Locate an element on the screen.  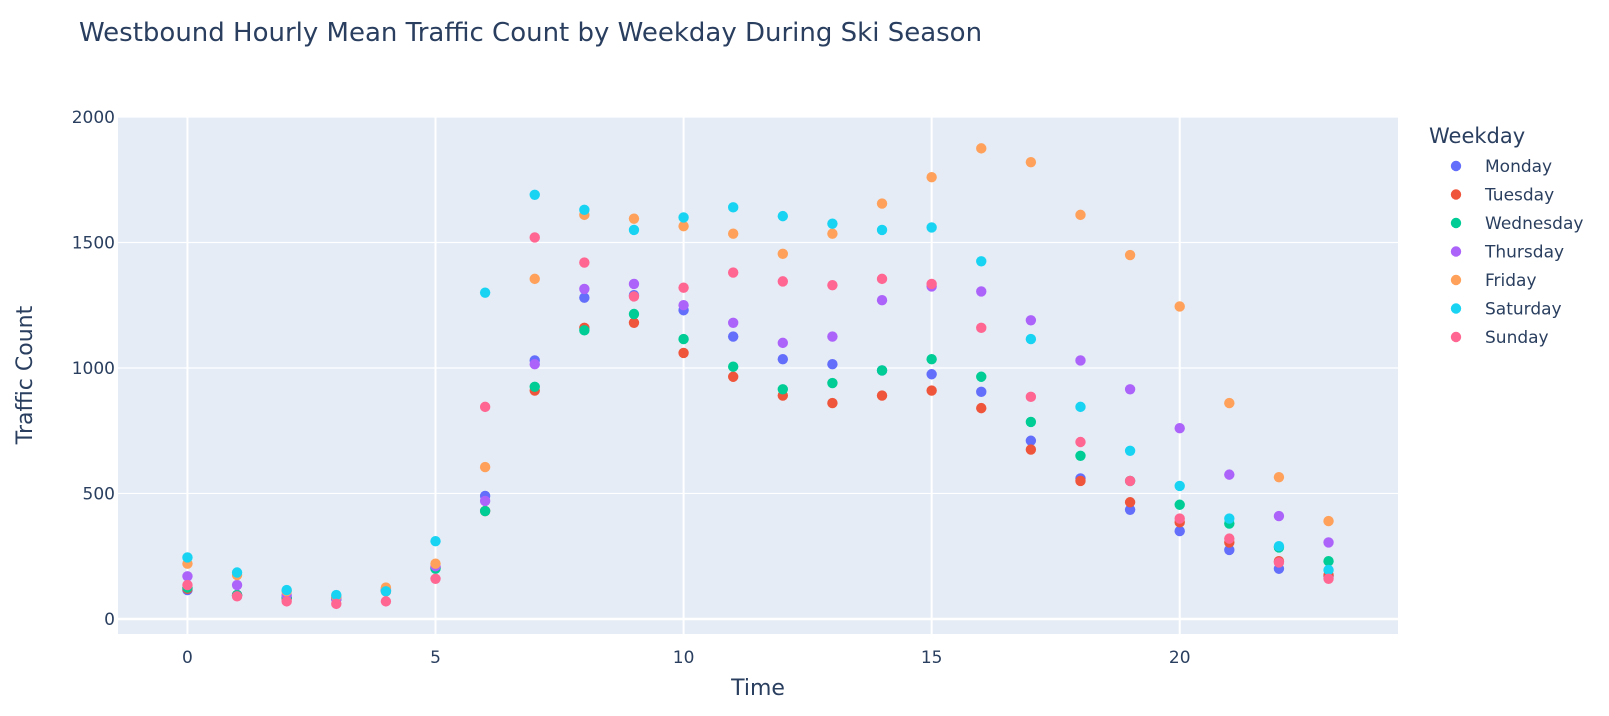
y-tick-label: 0 is located at coordinates (109, 620).